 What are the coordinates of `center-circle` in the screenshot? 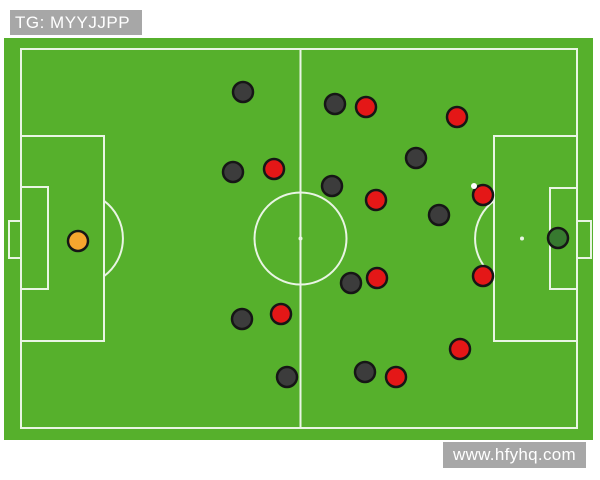 It's located at (300, 238).